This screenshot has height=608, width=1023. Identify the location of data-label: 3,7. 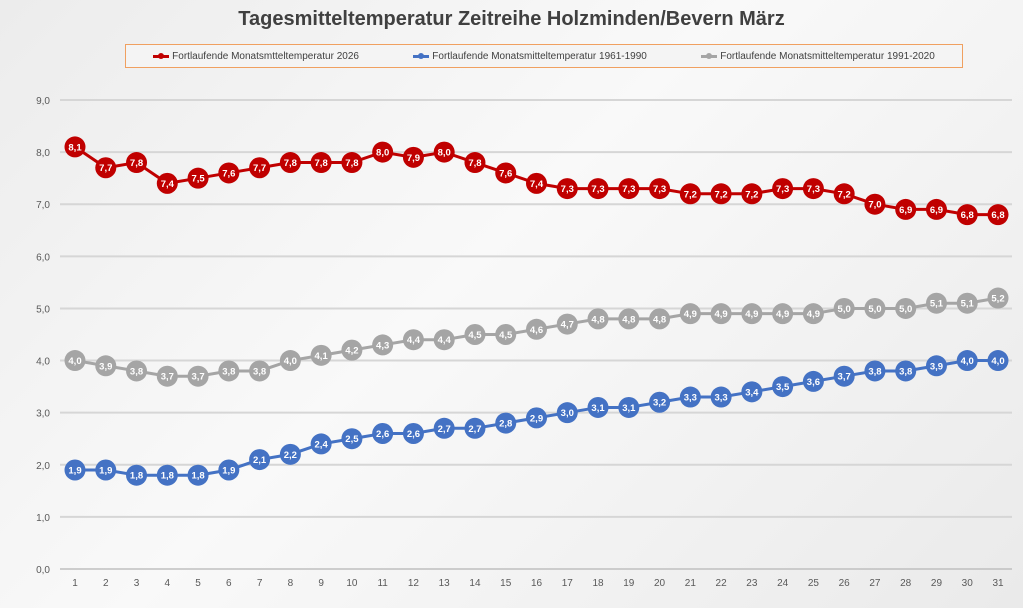
(167, 377).